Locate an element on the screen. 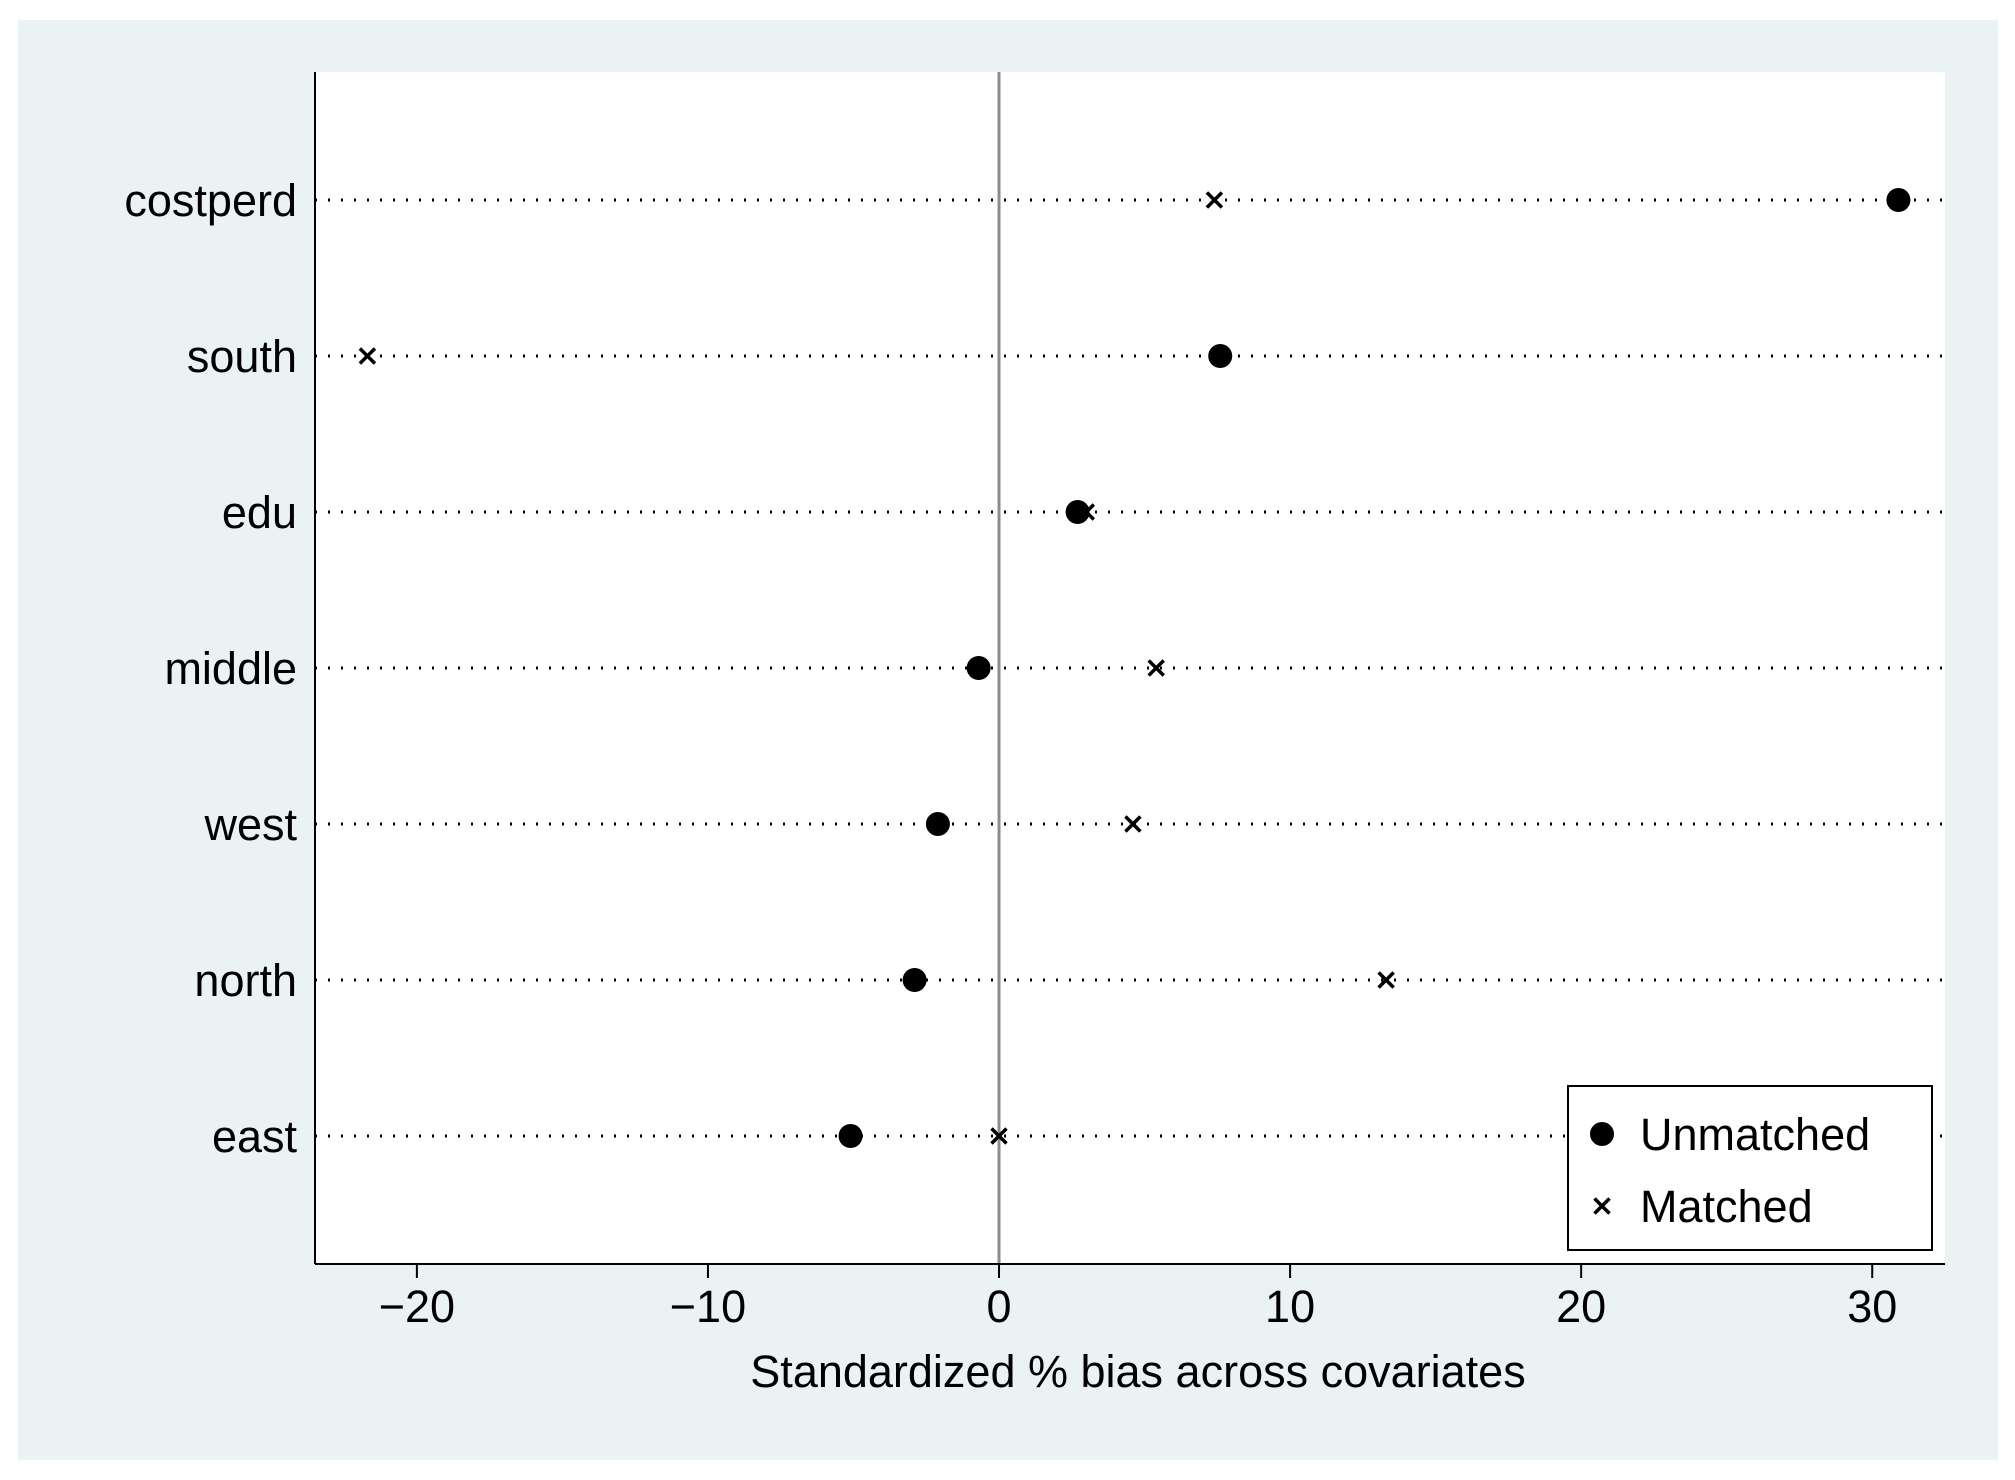 Image resolution: width=2015 pixels, height=1480 pixels. matched-point-edu is located at coordinates (1086, 512).